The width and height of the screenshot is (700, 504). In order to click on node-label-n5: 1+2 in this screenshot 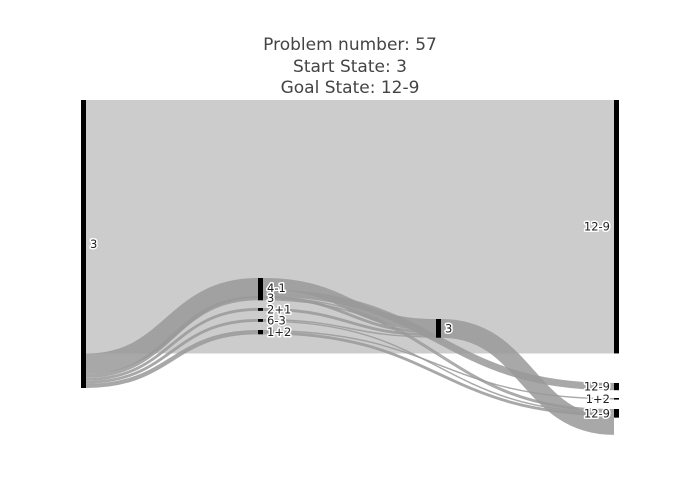, I will do `click(279, 332)`.